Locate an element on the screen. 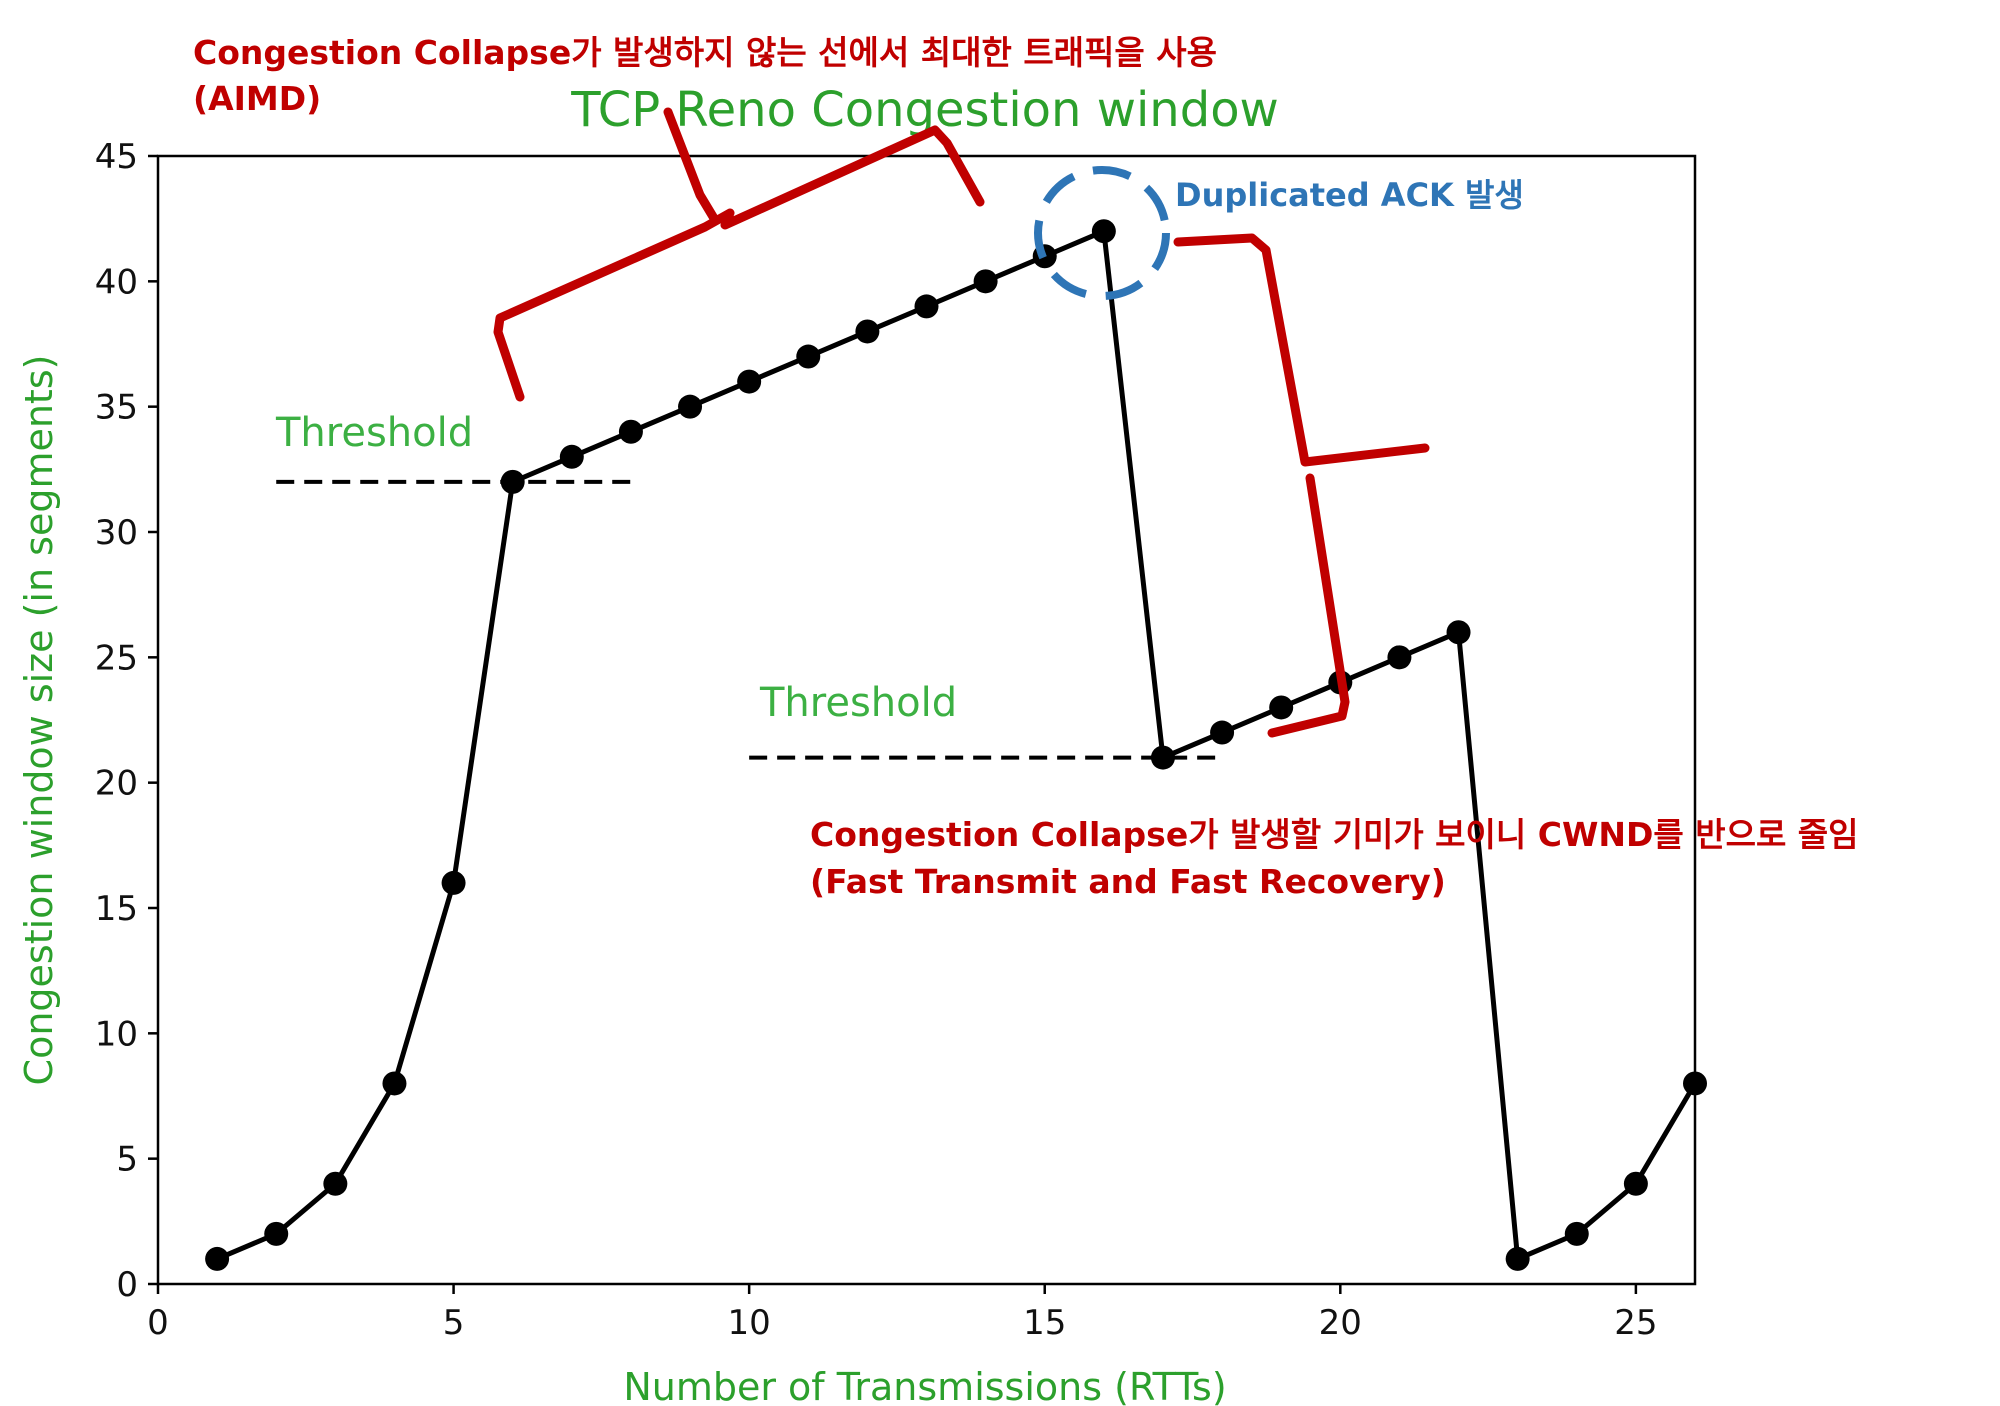 The height and width of the screenshot is (1406, 2000). y-tick-label: 40 is located at coordinates (116, 282).